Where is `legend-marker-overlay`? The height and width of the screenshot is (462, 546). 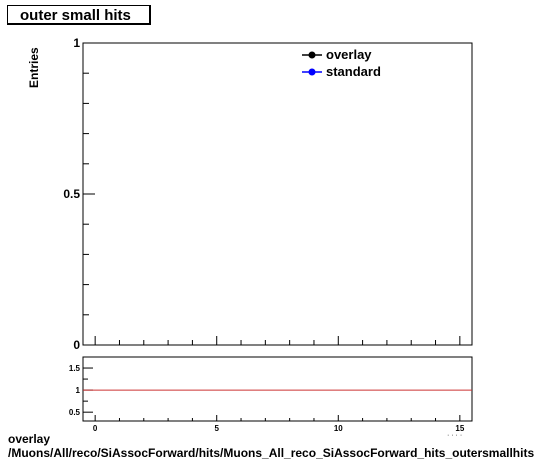
legend-marker-overlay is located at coordinates (312, 55).